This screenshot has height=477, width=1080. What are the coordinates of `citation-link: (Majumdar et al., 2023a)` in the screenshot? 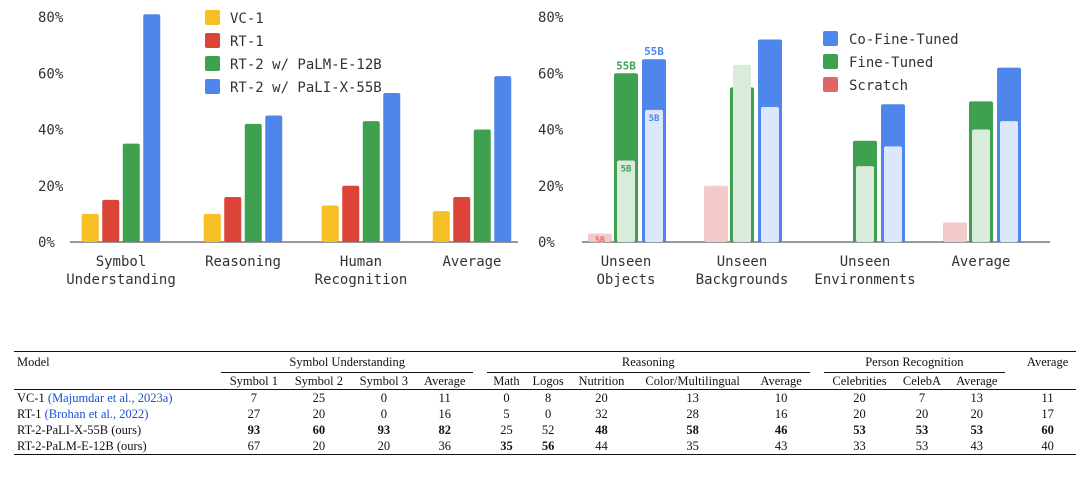 It's located at (110, 398).